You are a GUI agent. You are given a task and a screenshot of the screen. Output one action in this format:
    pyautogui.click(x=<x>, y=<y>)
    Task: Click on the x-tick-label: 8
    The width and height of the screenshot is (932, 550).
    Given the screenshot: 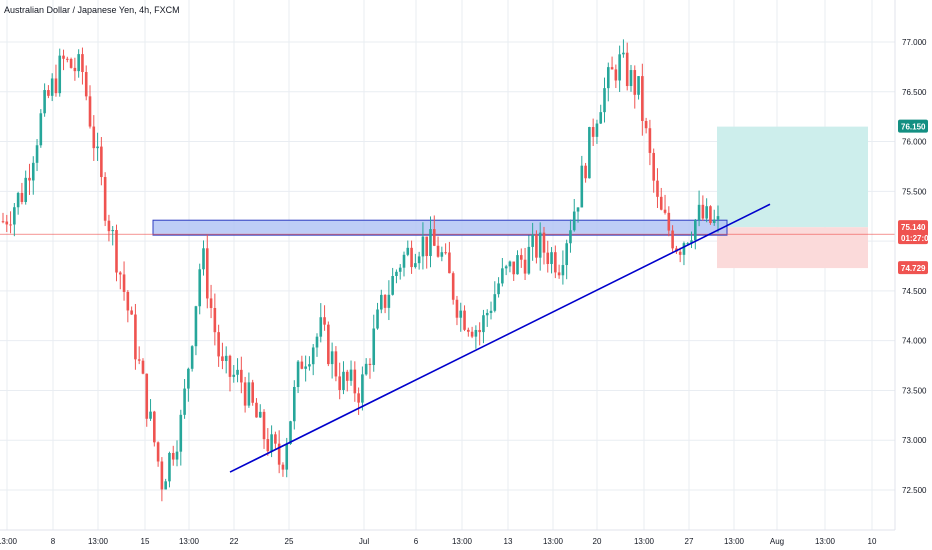 What is the action you would take?
    pyautogui.click(x=53, y=541)
    